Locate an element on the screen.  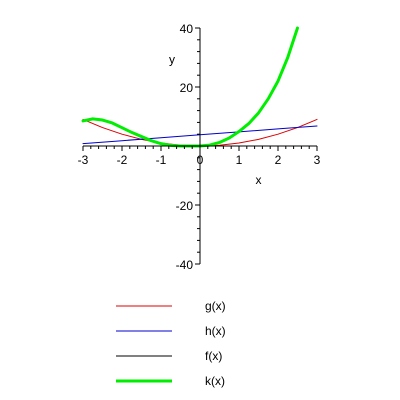
x-tick-label: 2 is located at coordinates (278, 160).